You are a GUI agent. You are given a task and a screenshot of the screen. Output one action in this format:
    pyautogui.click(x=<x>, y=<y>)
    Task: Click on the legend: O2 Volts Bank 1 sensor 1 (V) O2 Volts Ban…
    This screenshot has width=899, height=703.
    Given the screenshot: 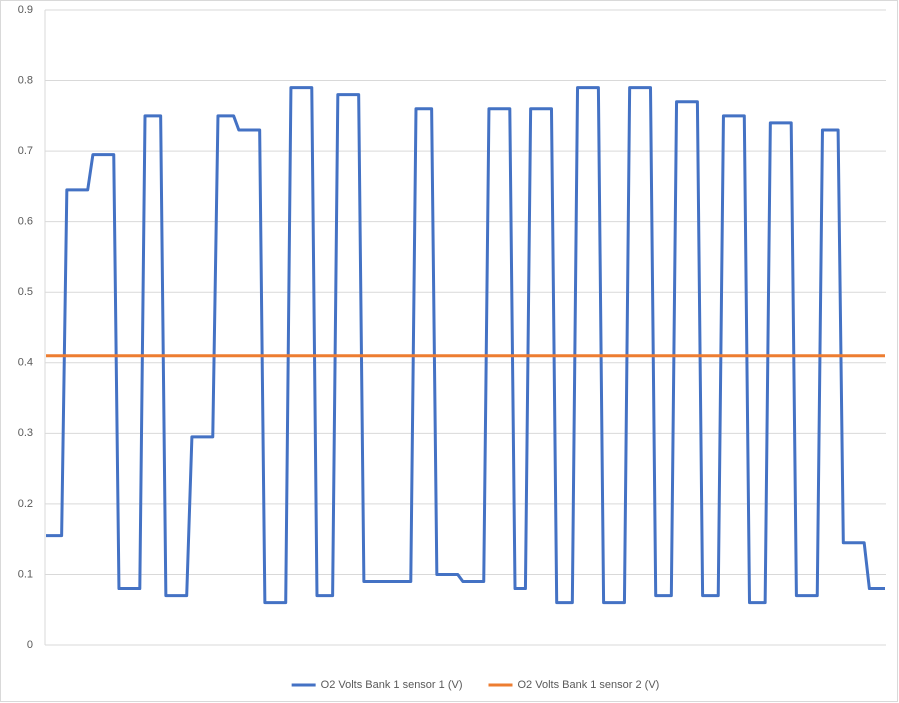 What is the action you would take?
    pyautogui.click(x=475, y=685)
    